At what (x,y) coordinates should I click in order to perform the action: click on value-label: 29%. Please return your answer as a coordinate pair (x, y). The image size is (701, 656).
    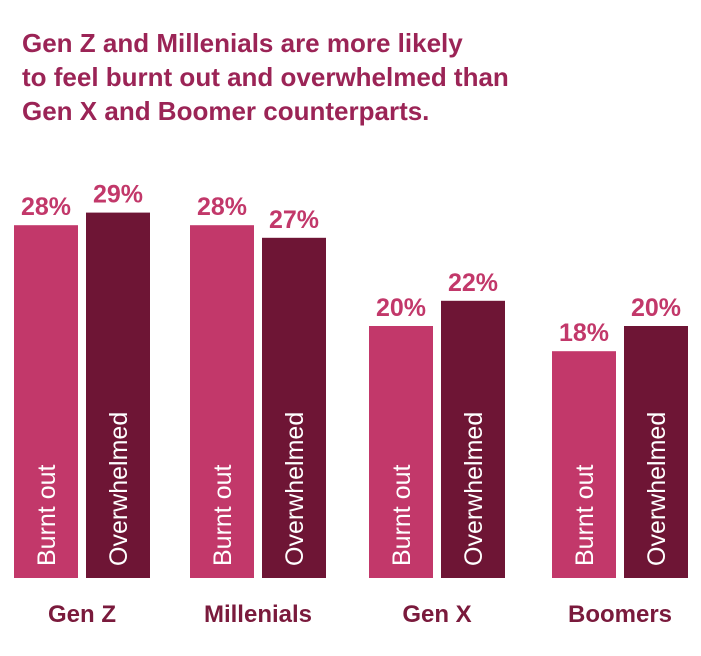
    Looking at the image, I should click on (118, 195).